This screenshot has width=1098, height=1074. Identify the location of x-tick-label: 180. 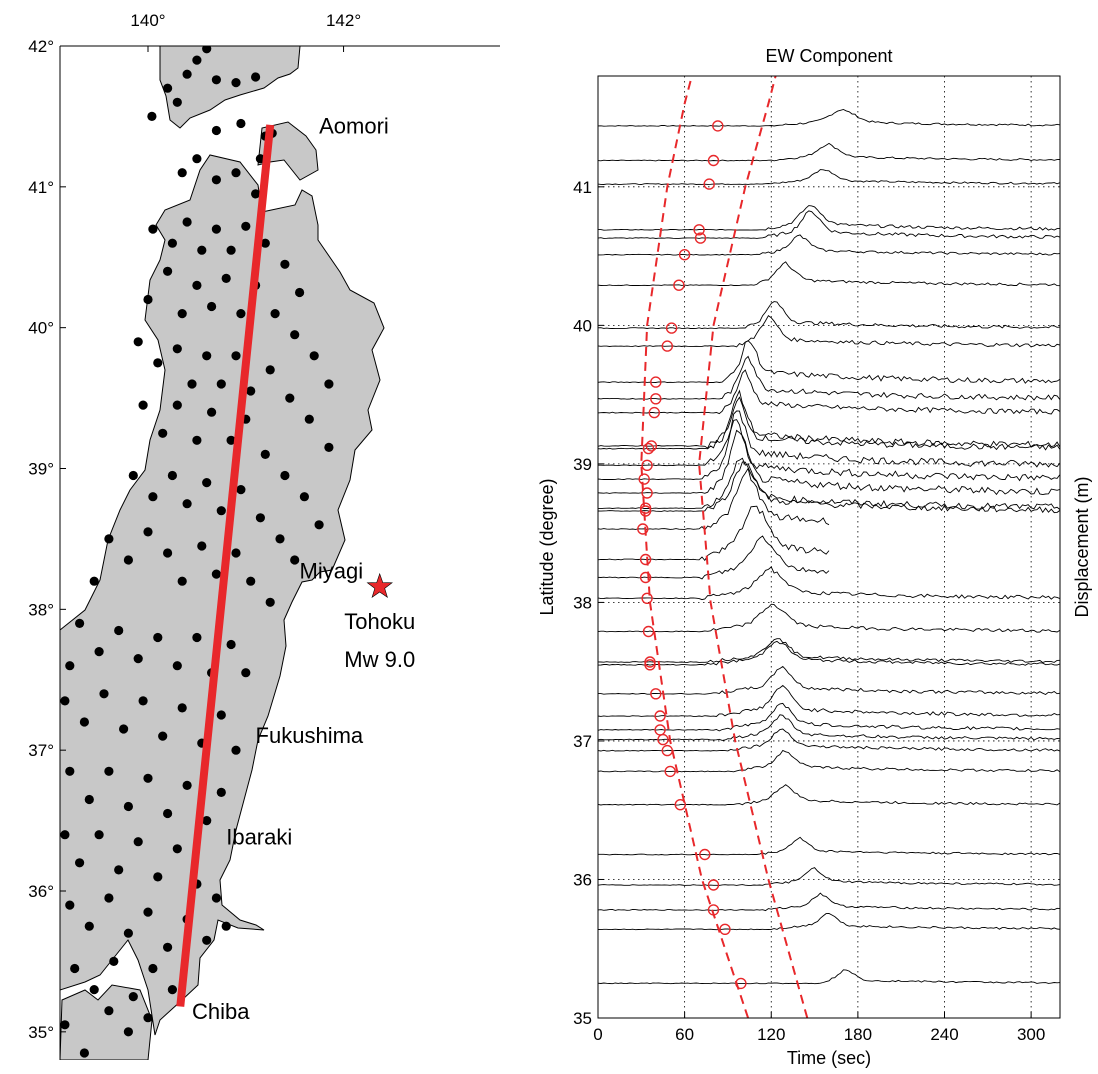
(858, 1034).